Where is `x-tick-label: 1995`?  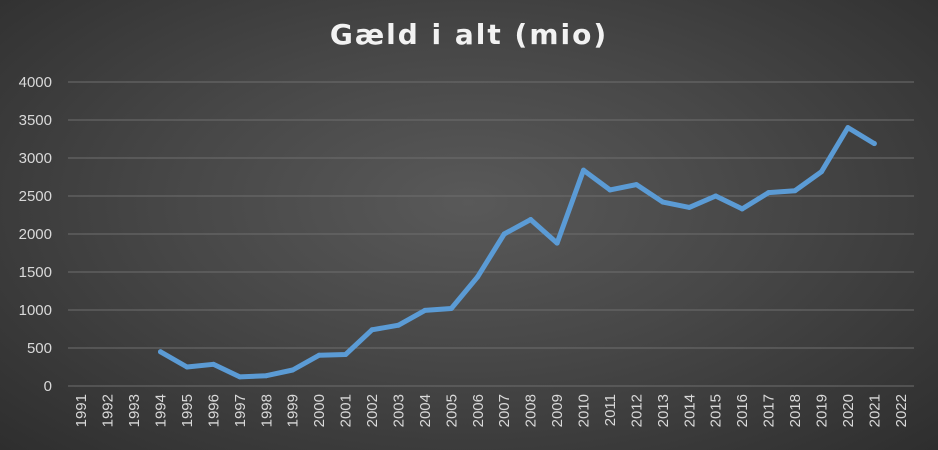 x-tick-label: 1995 is located at coordinates (187, 410).